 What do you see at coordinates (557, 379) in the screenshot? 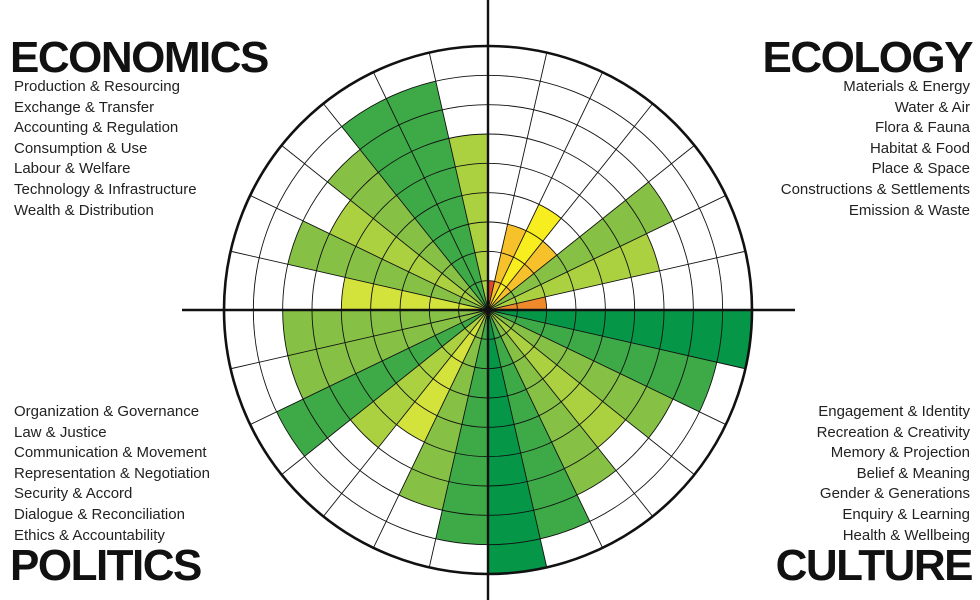
I see `wedge-belief-and-meaning` at bounding box center [557, 379].